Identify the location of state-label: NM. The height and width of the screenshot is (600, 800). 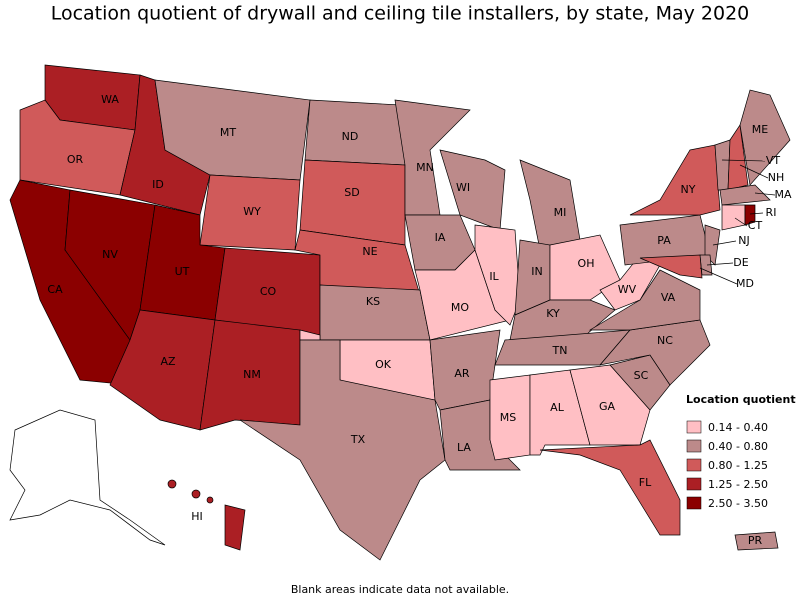
(252, 374).